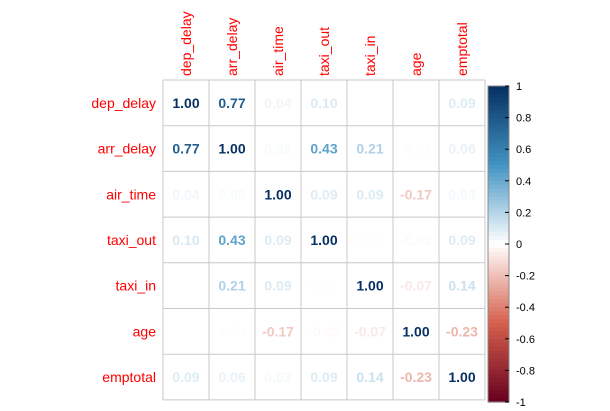 The height and width of the screenshot is (411, 610). I want to click on cell-air_time-emptotal, so click(462, 194).